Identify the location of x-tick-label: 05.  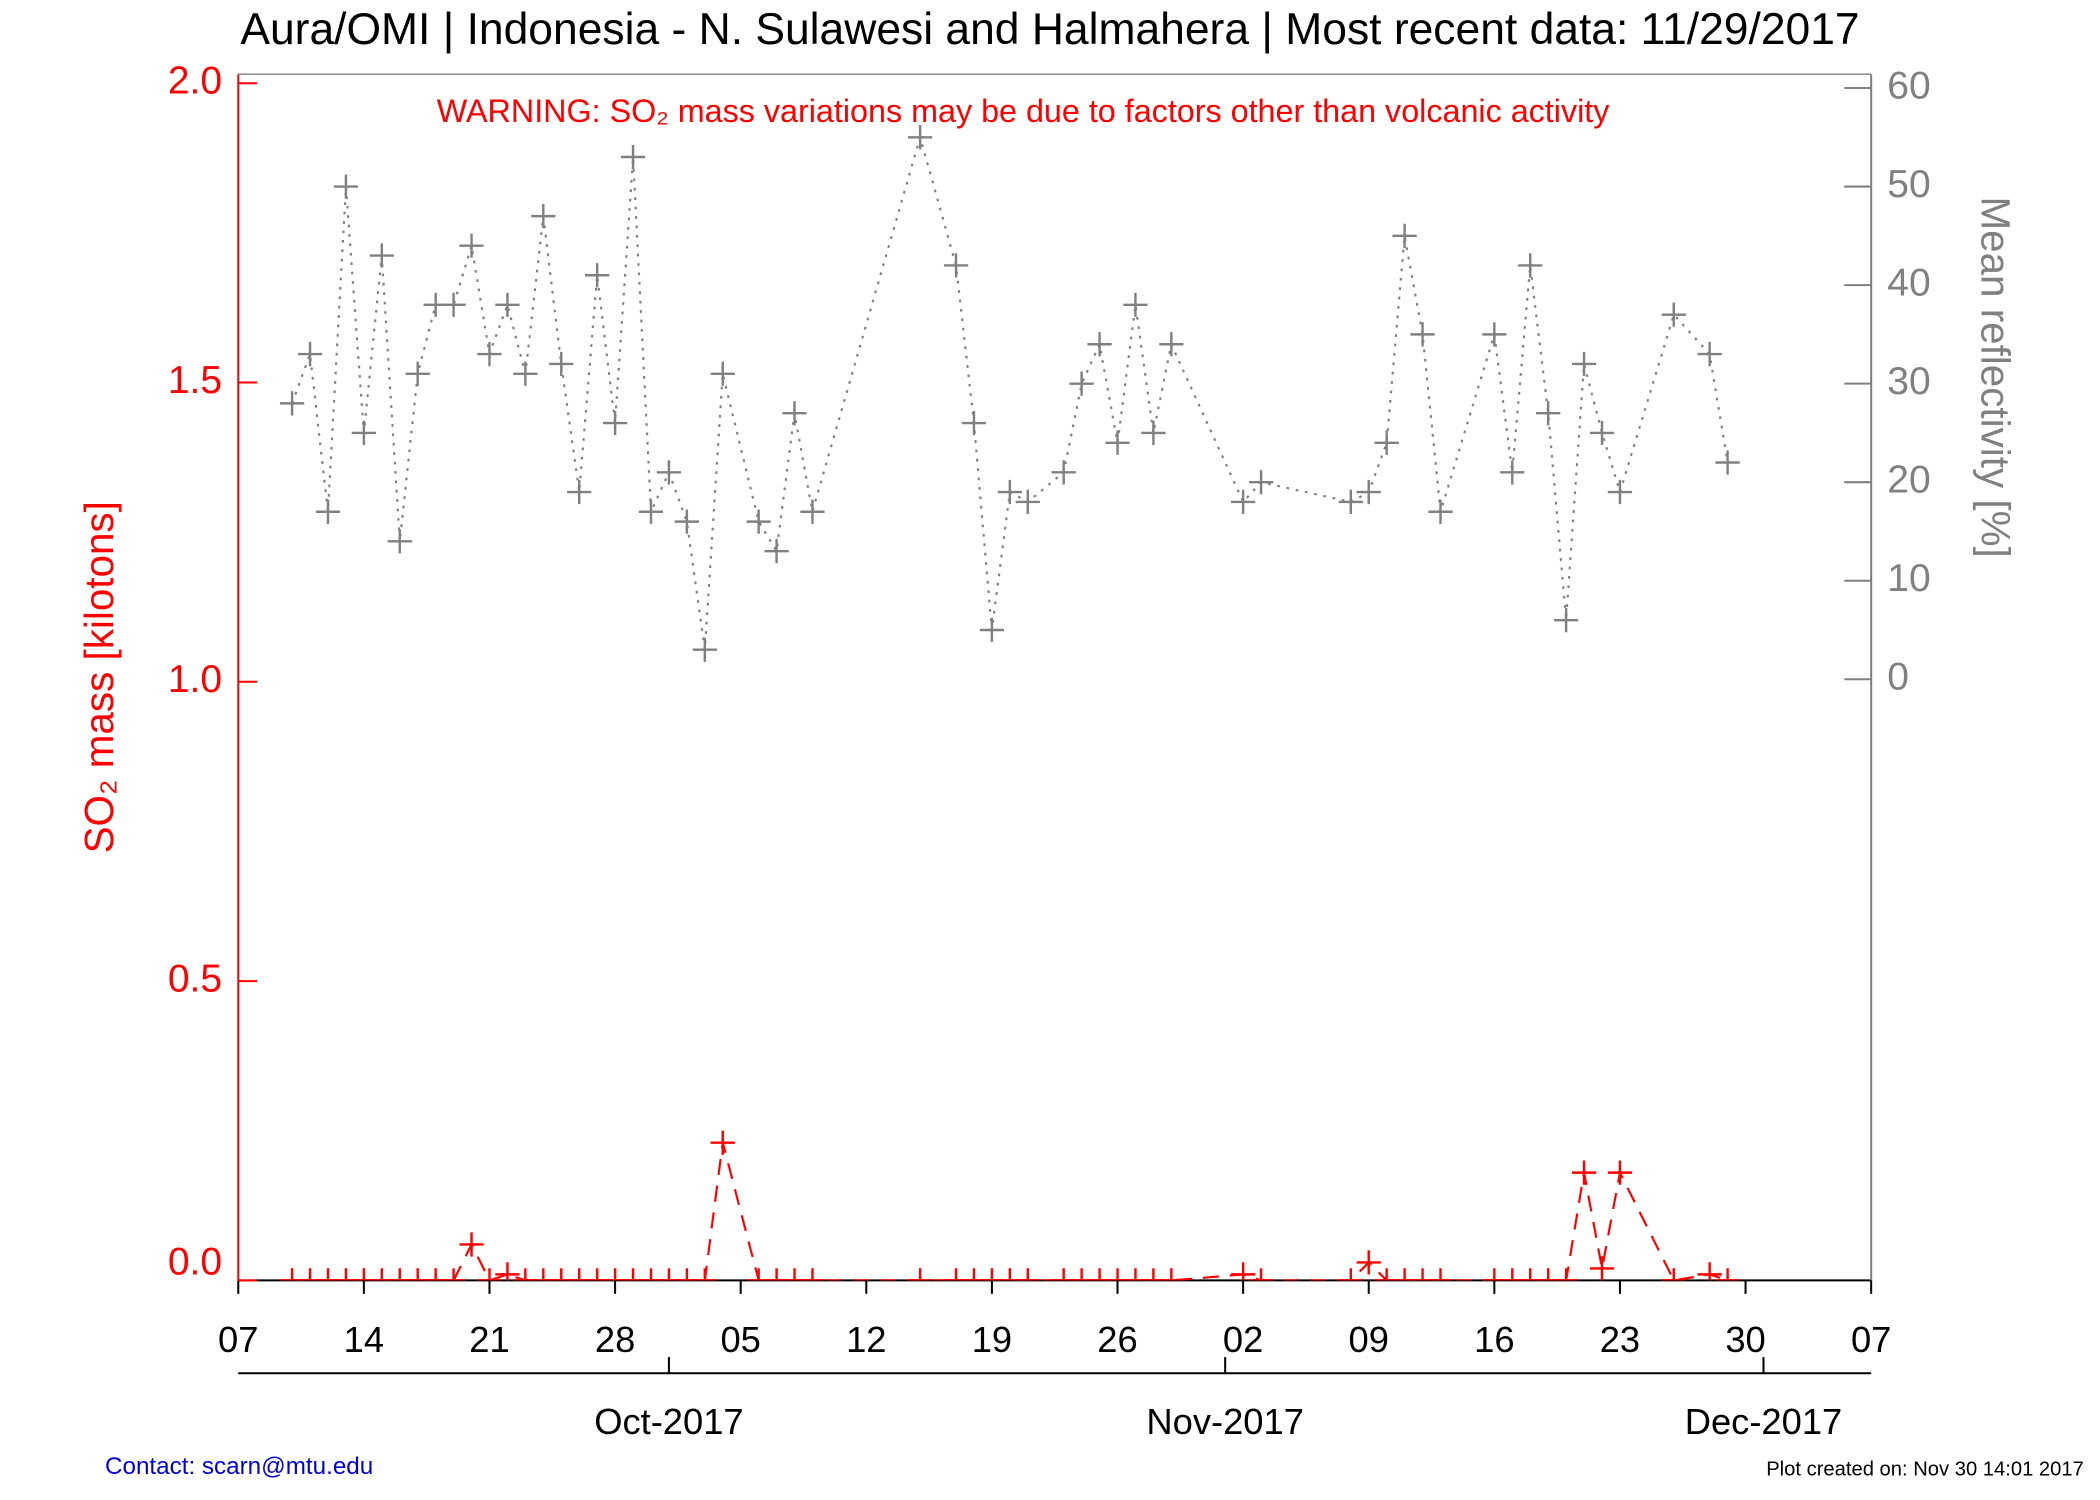
(740, 1339).